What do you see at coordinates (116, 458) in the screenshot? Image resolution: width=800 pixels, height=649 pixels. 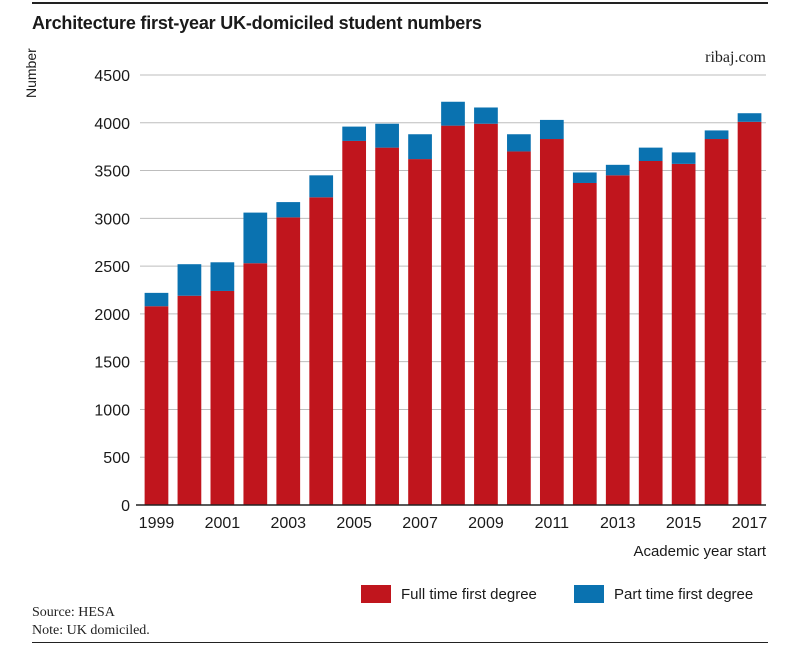 I see `y-tick-label: 500` at bounding box center [116, 458].